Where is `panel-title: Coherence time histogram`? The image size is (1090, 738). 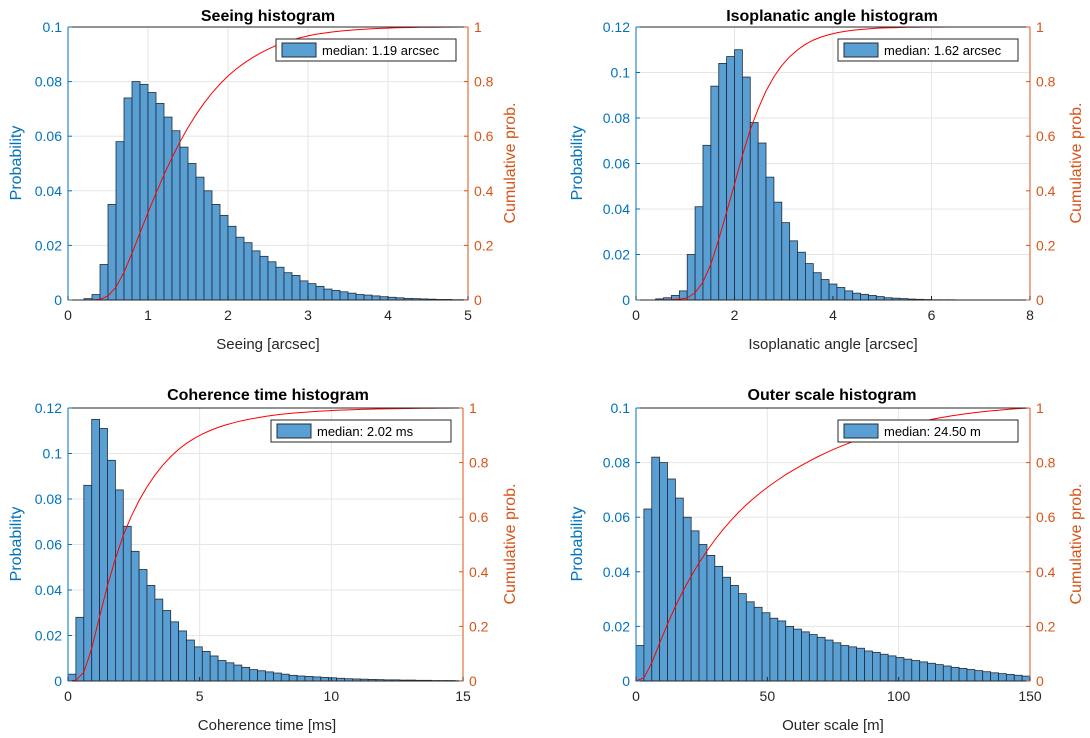 panel-title: Coherence time histogram is located at coordinates (268, 395).